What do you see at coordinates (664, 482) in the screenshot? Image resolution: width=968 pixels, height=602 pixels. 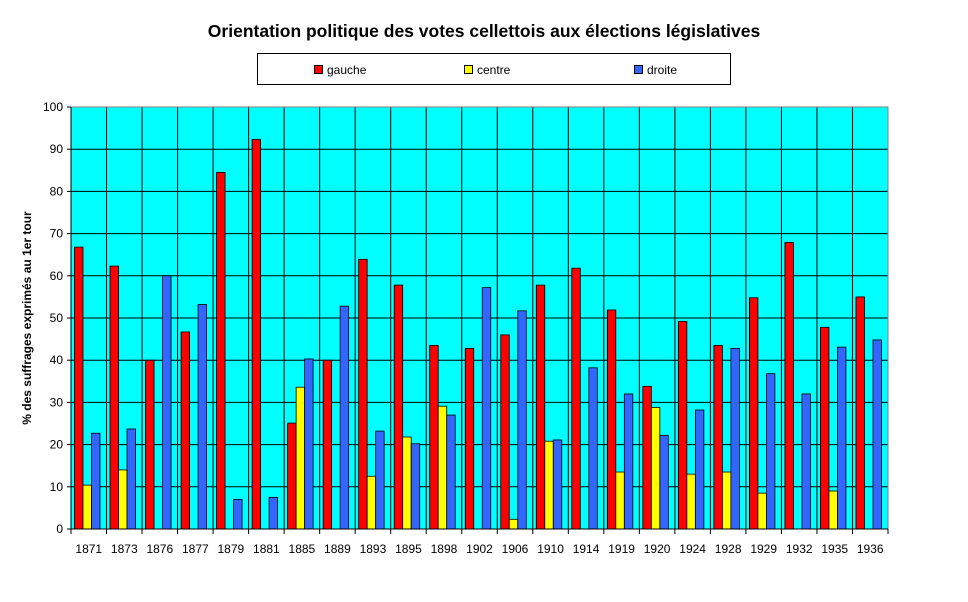 I see `bar-droite-1920` at bounding box center [664, 482].